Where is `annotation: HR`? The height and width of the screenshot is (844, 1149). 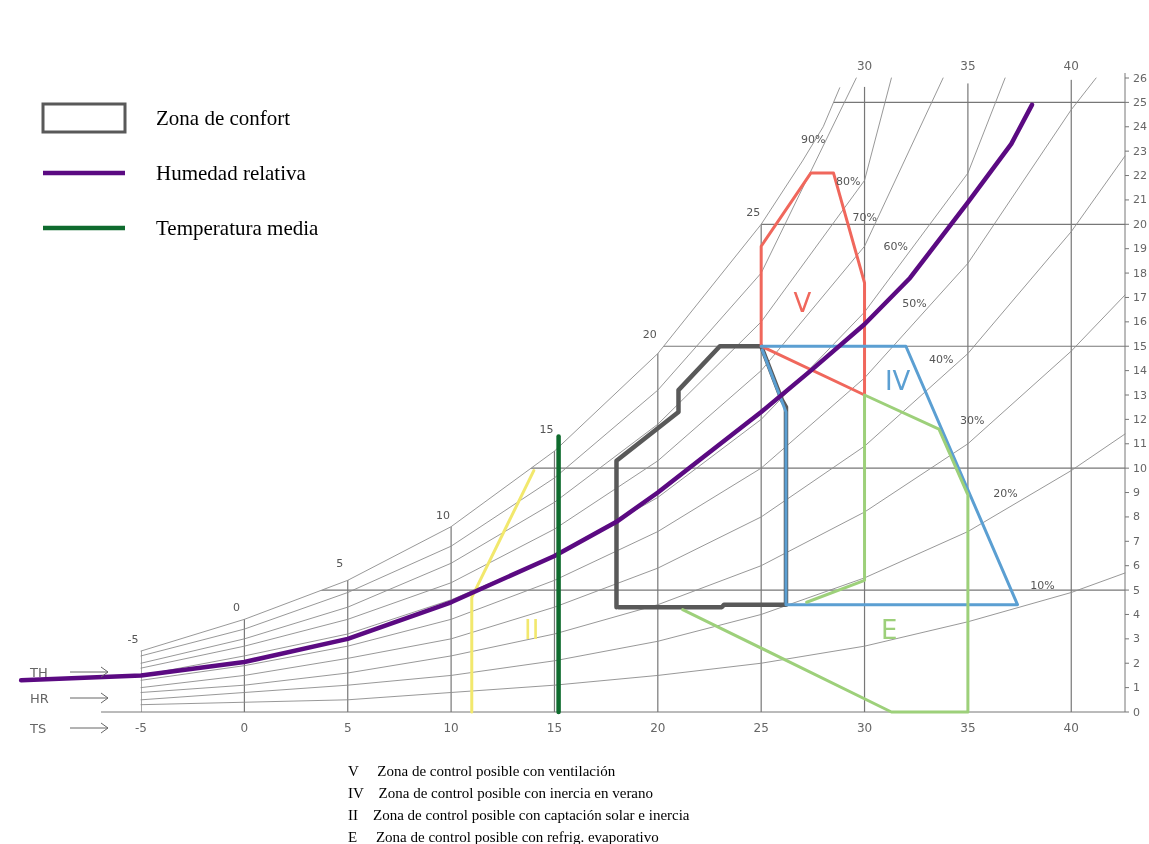 annotation: HR is located at coordinates (39, 698).